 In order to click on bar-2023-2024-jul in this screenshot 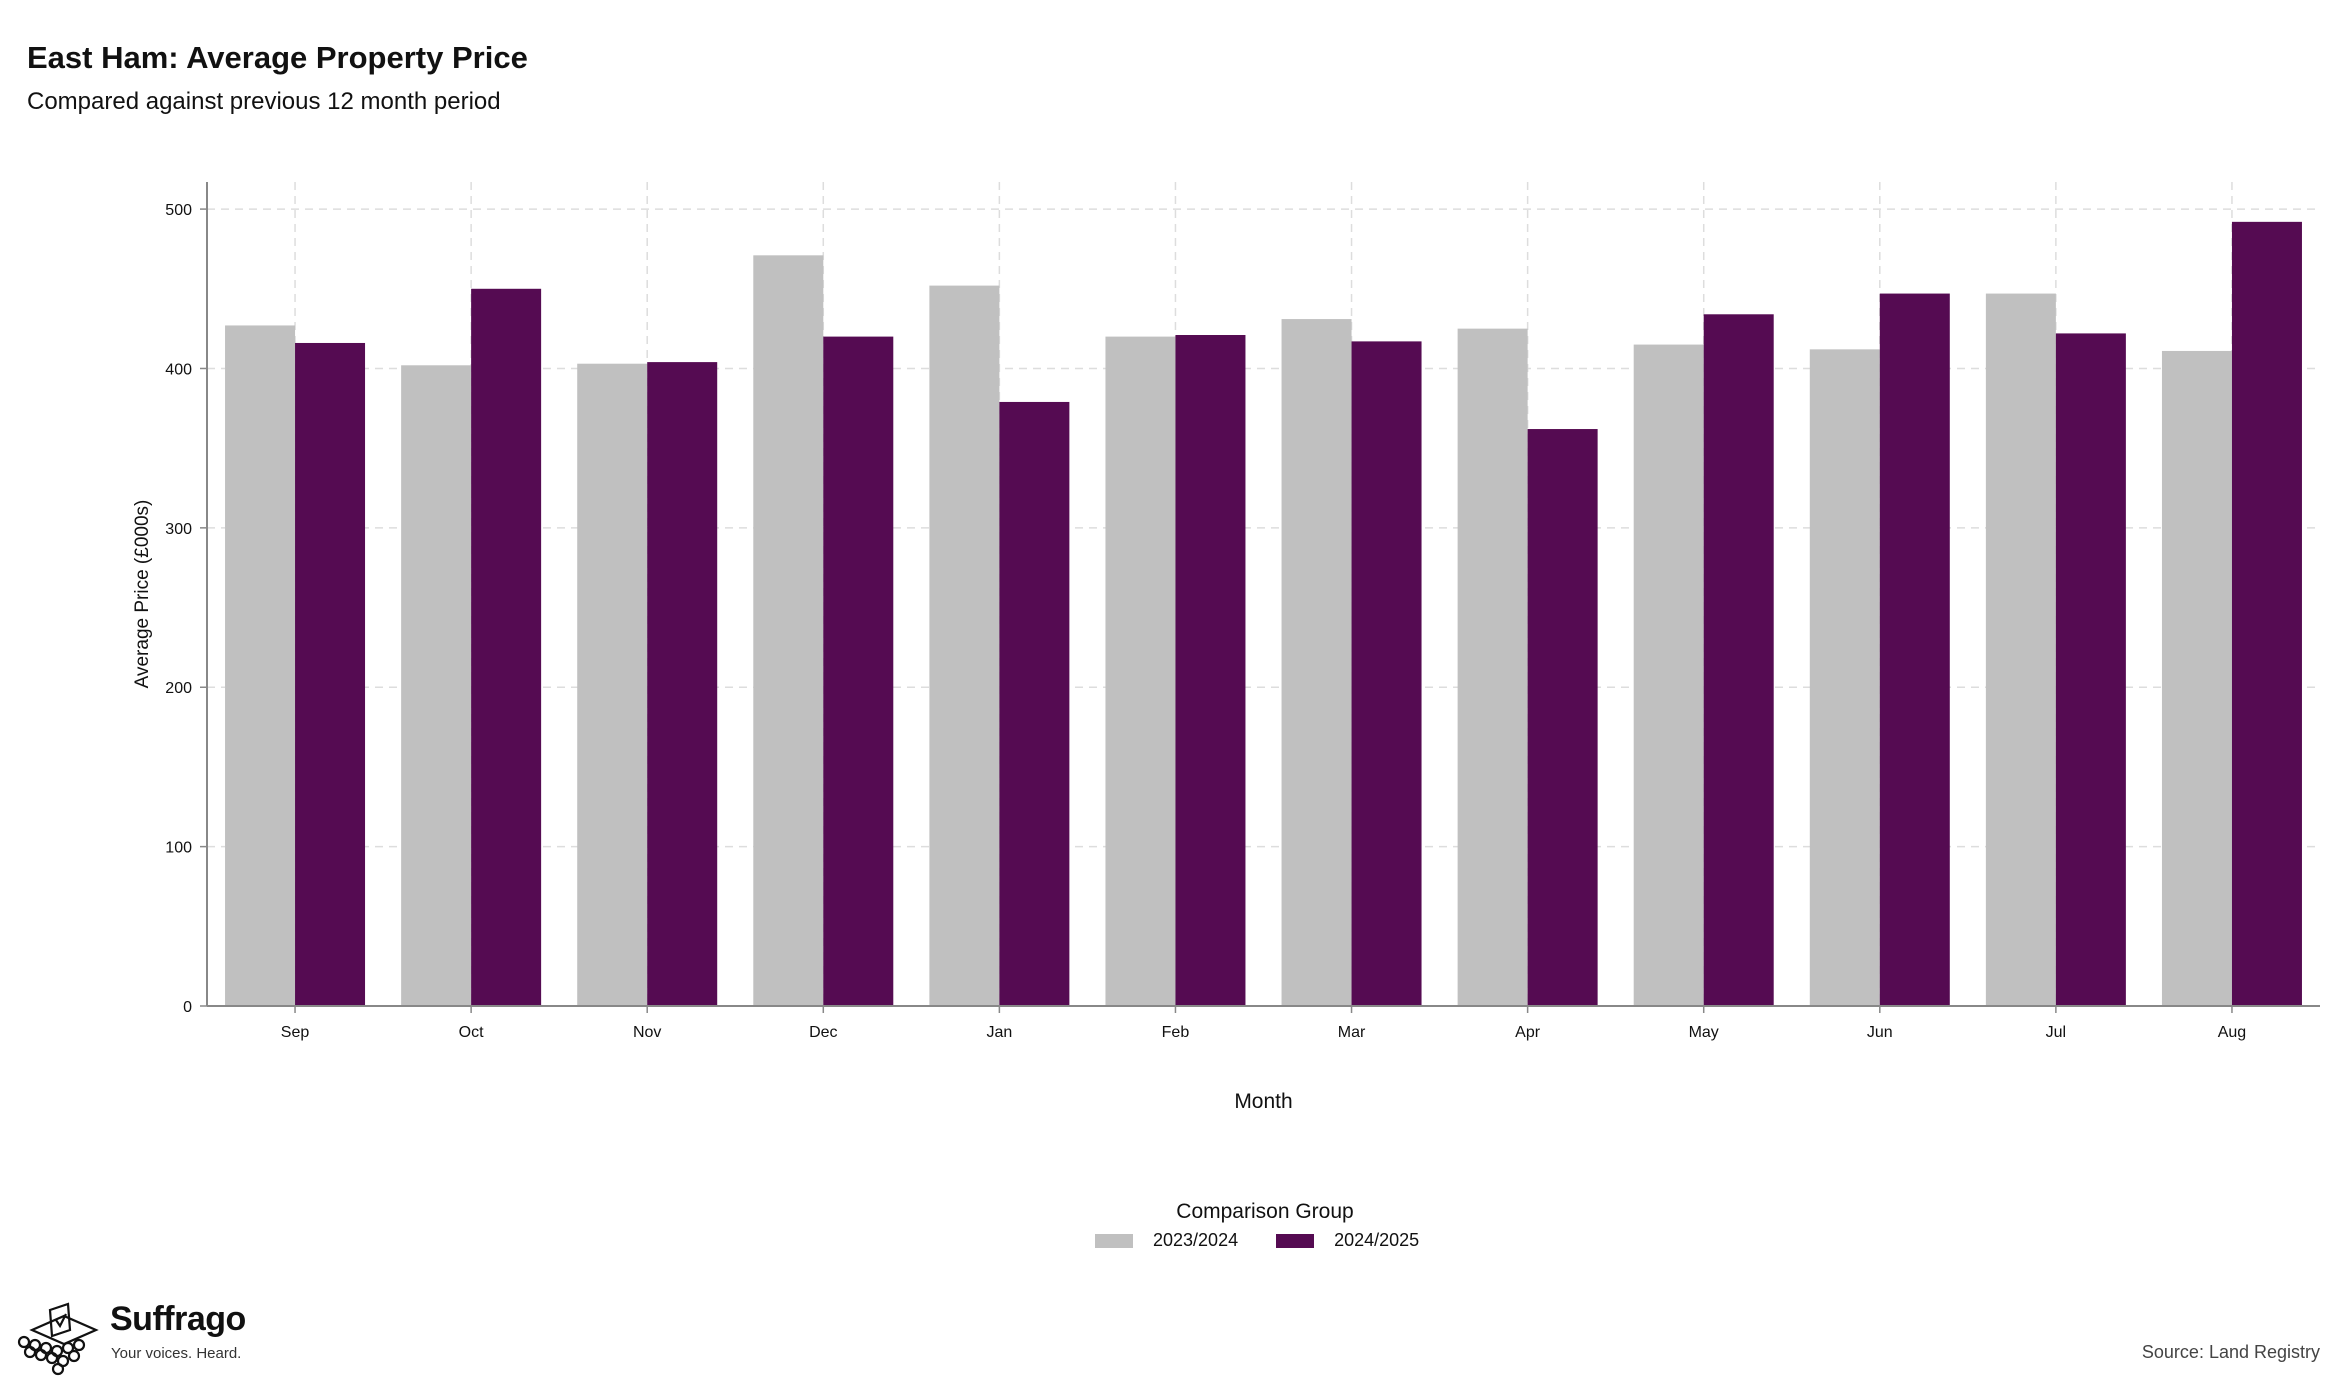, I will do `click(2020, 649)`.